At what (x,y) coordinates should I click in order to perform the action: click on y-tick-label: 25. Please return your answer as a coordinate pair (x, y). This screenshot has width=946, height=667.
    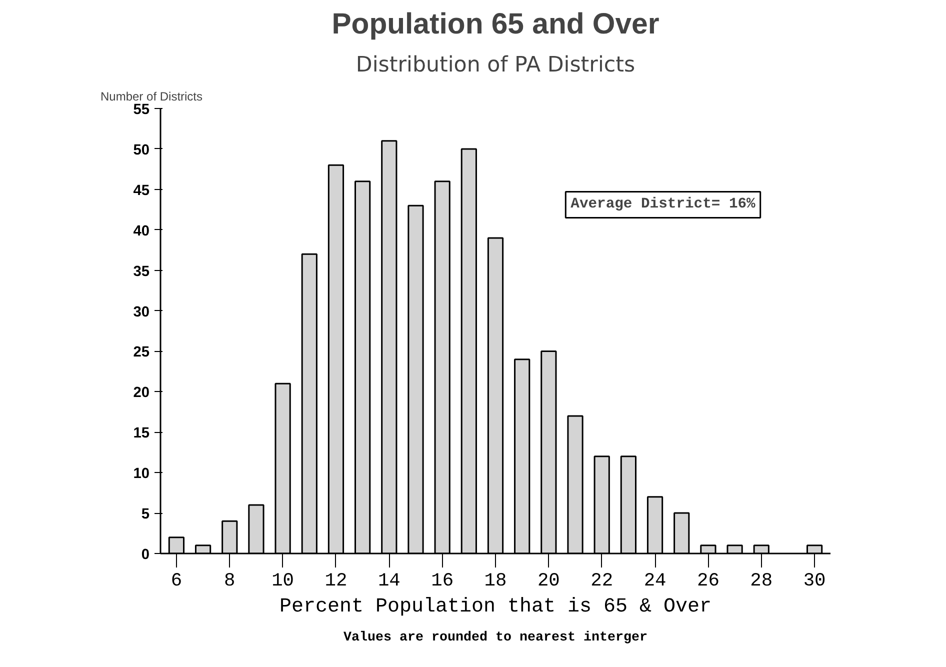
    Looking at the image, I should click on (141, 352).